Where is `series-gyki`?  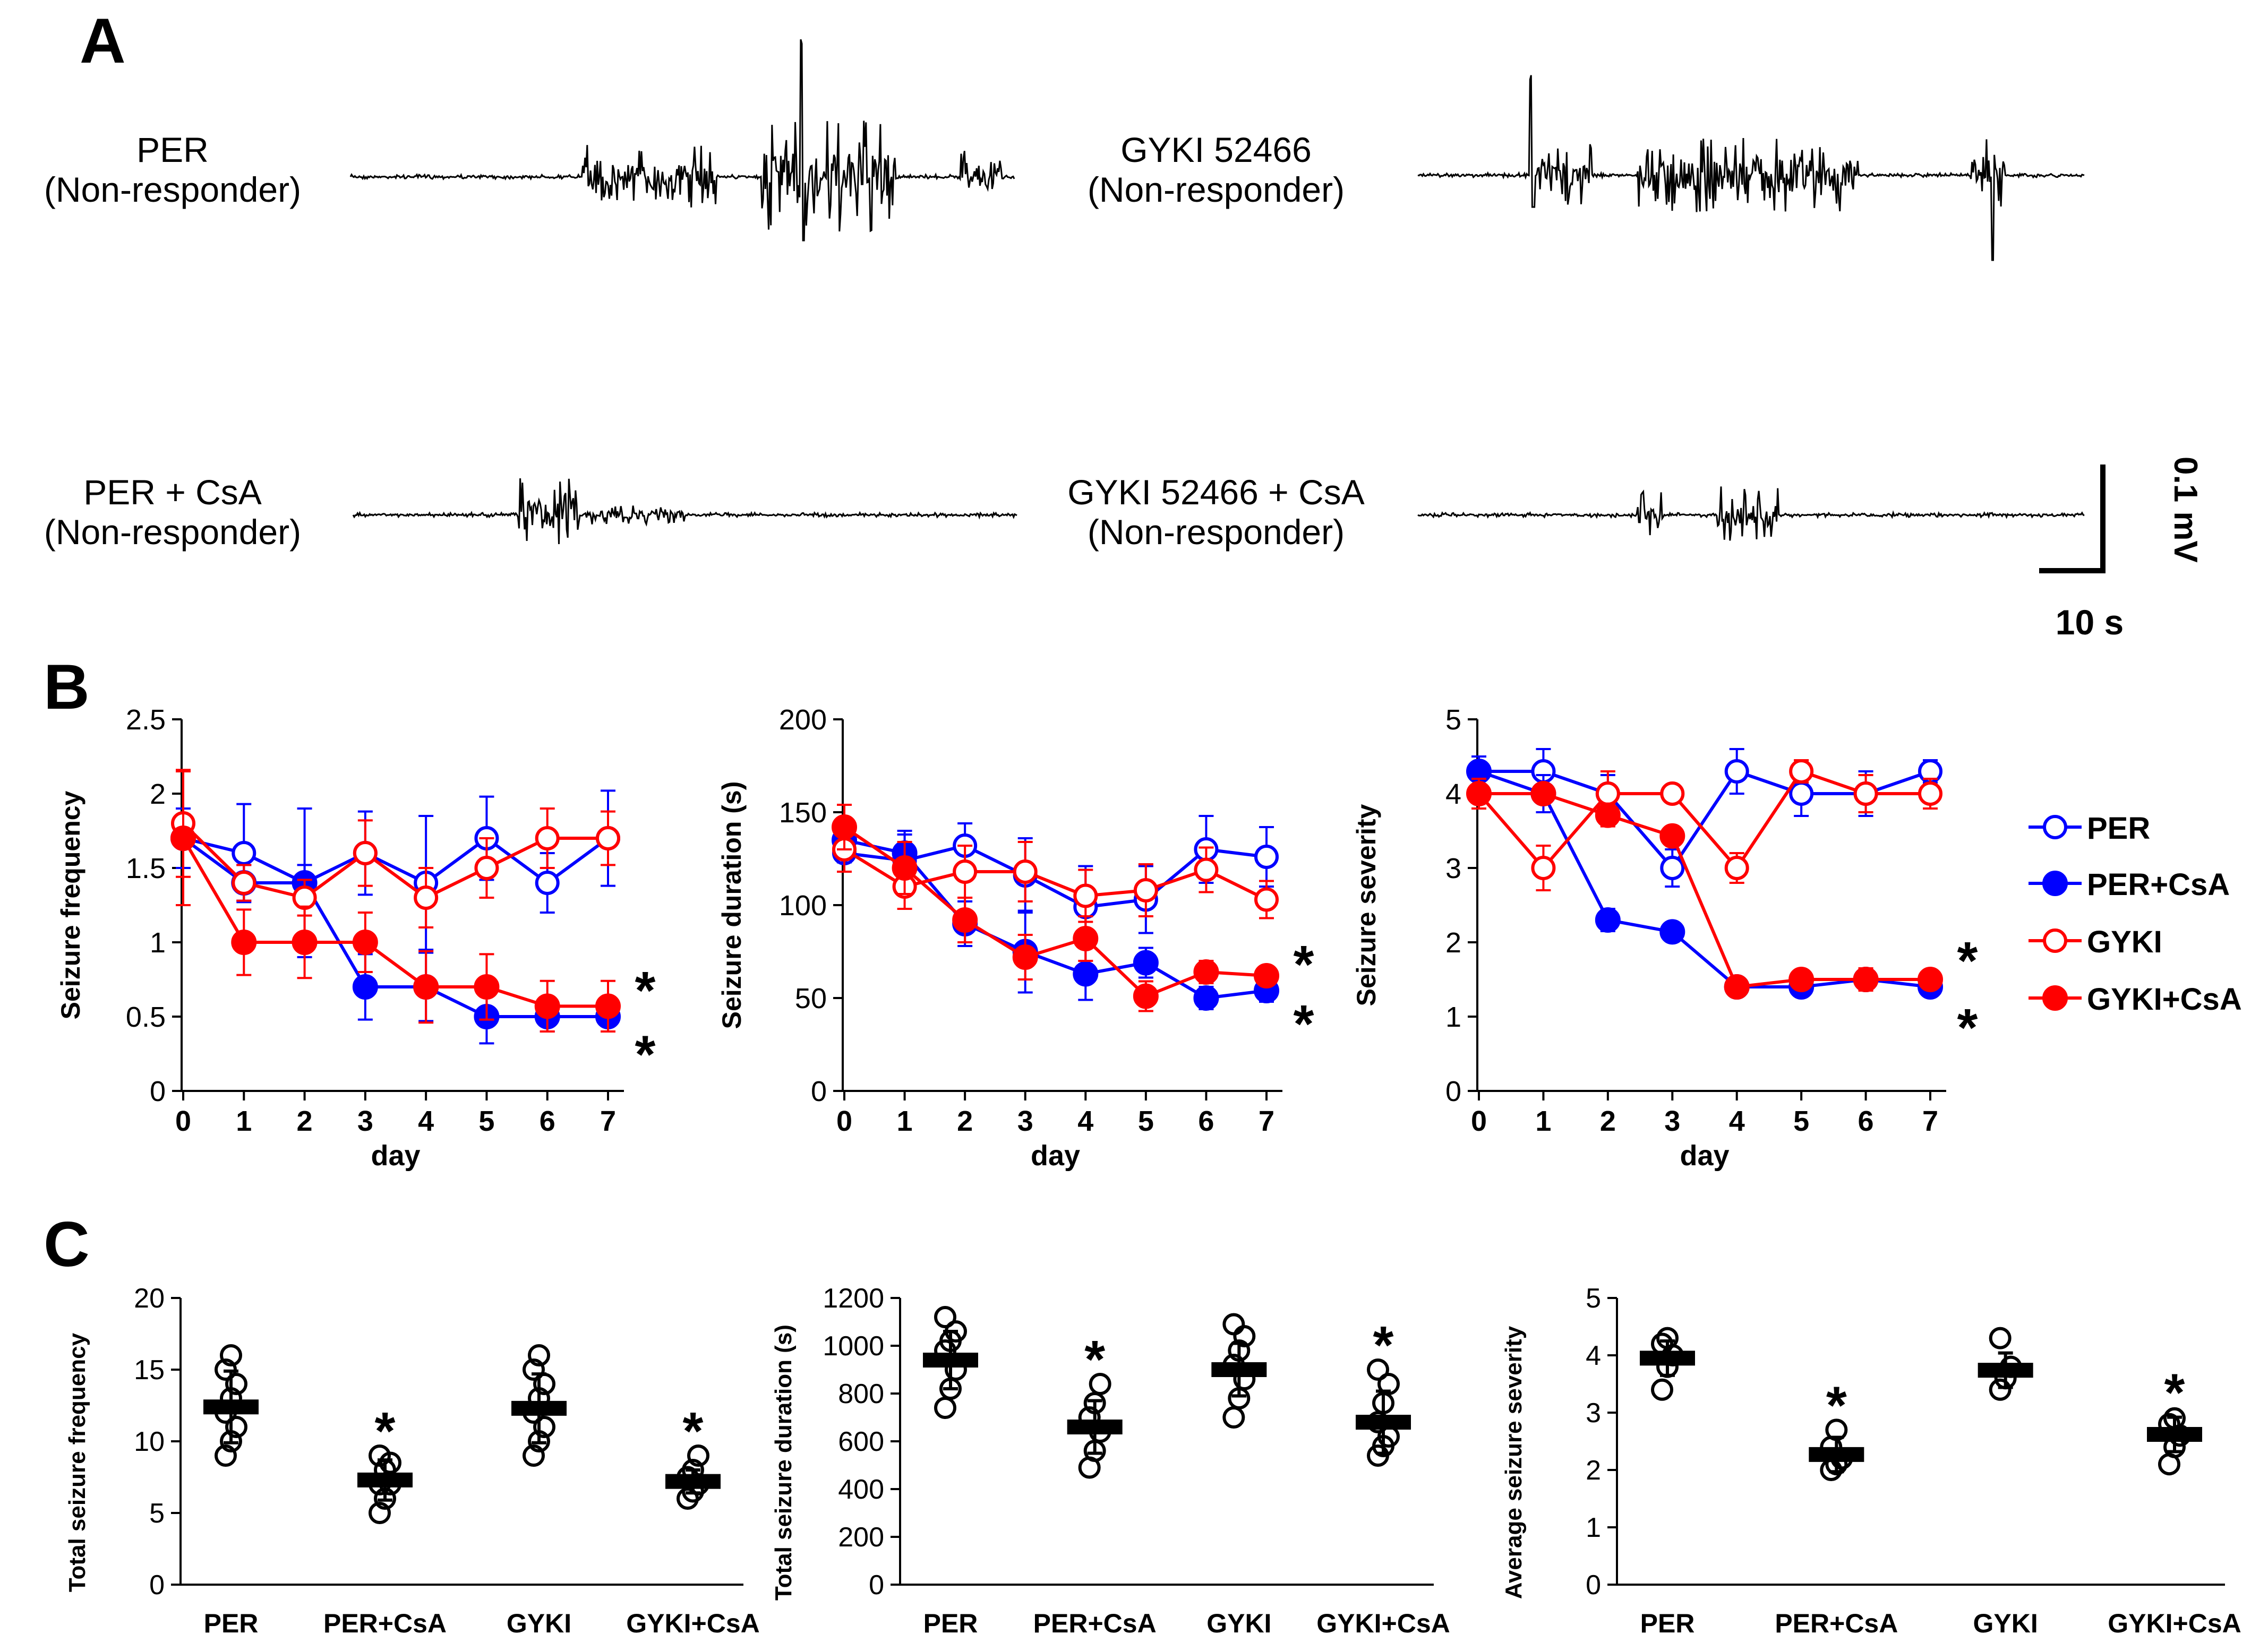 series-gyki is located at coordinates (1055, 874).